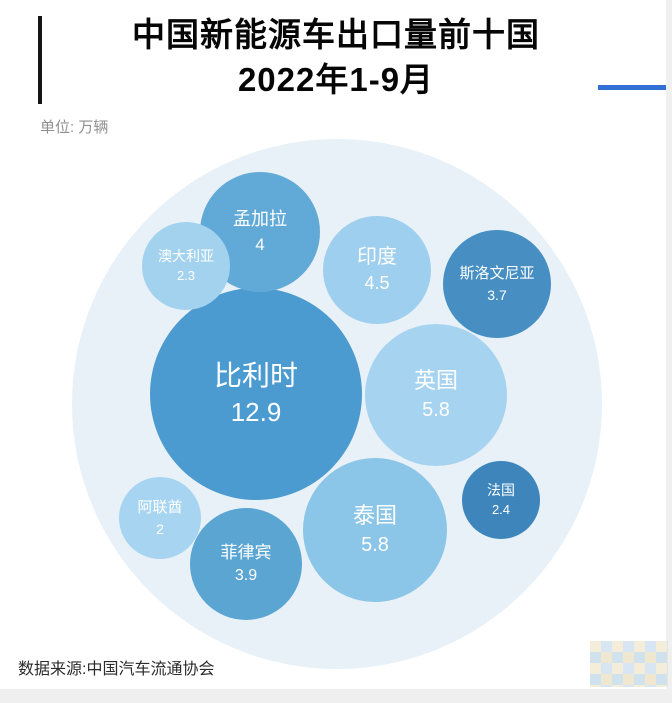  What do you see at coordinates (186, 275) in the screenshot?
I see `bubble-value-australia: 2.3` at bounding box center [186, 275].